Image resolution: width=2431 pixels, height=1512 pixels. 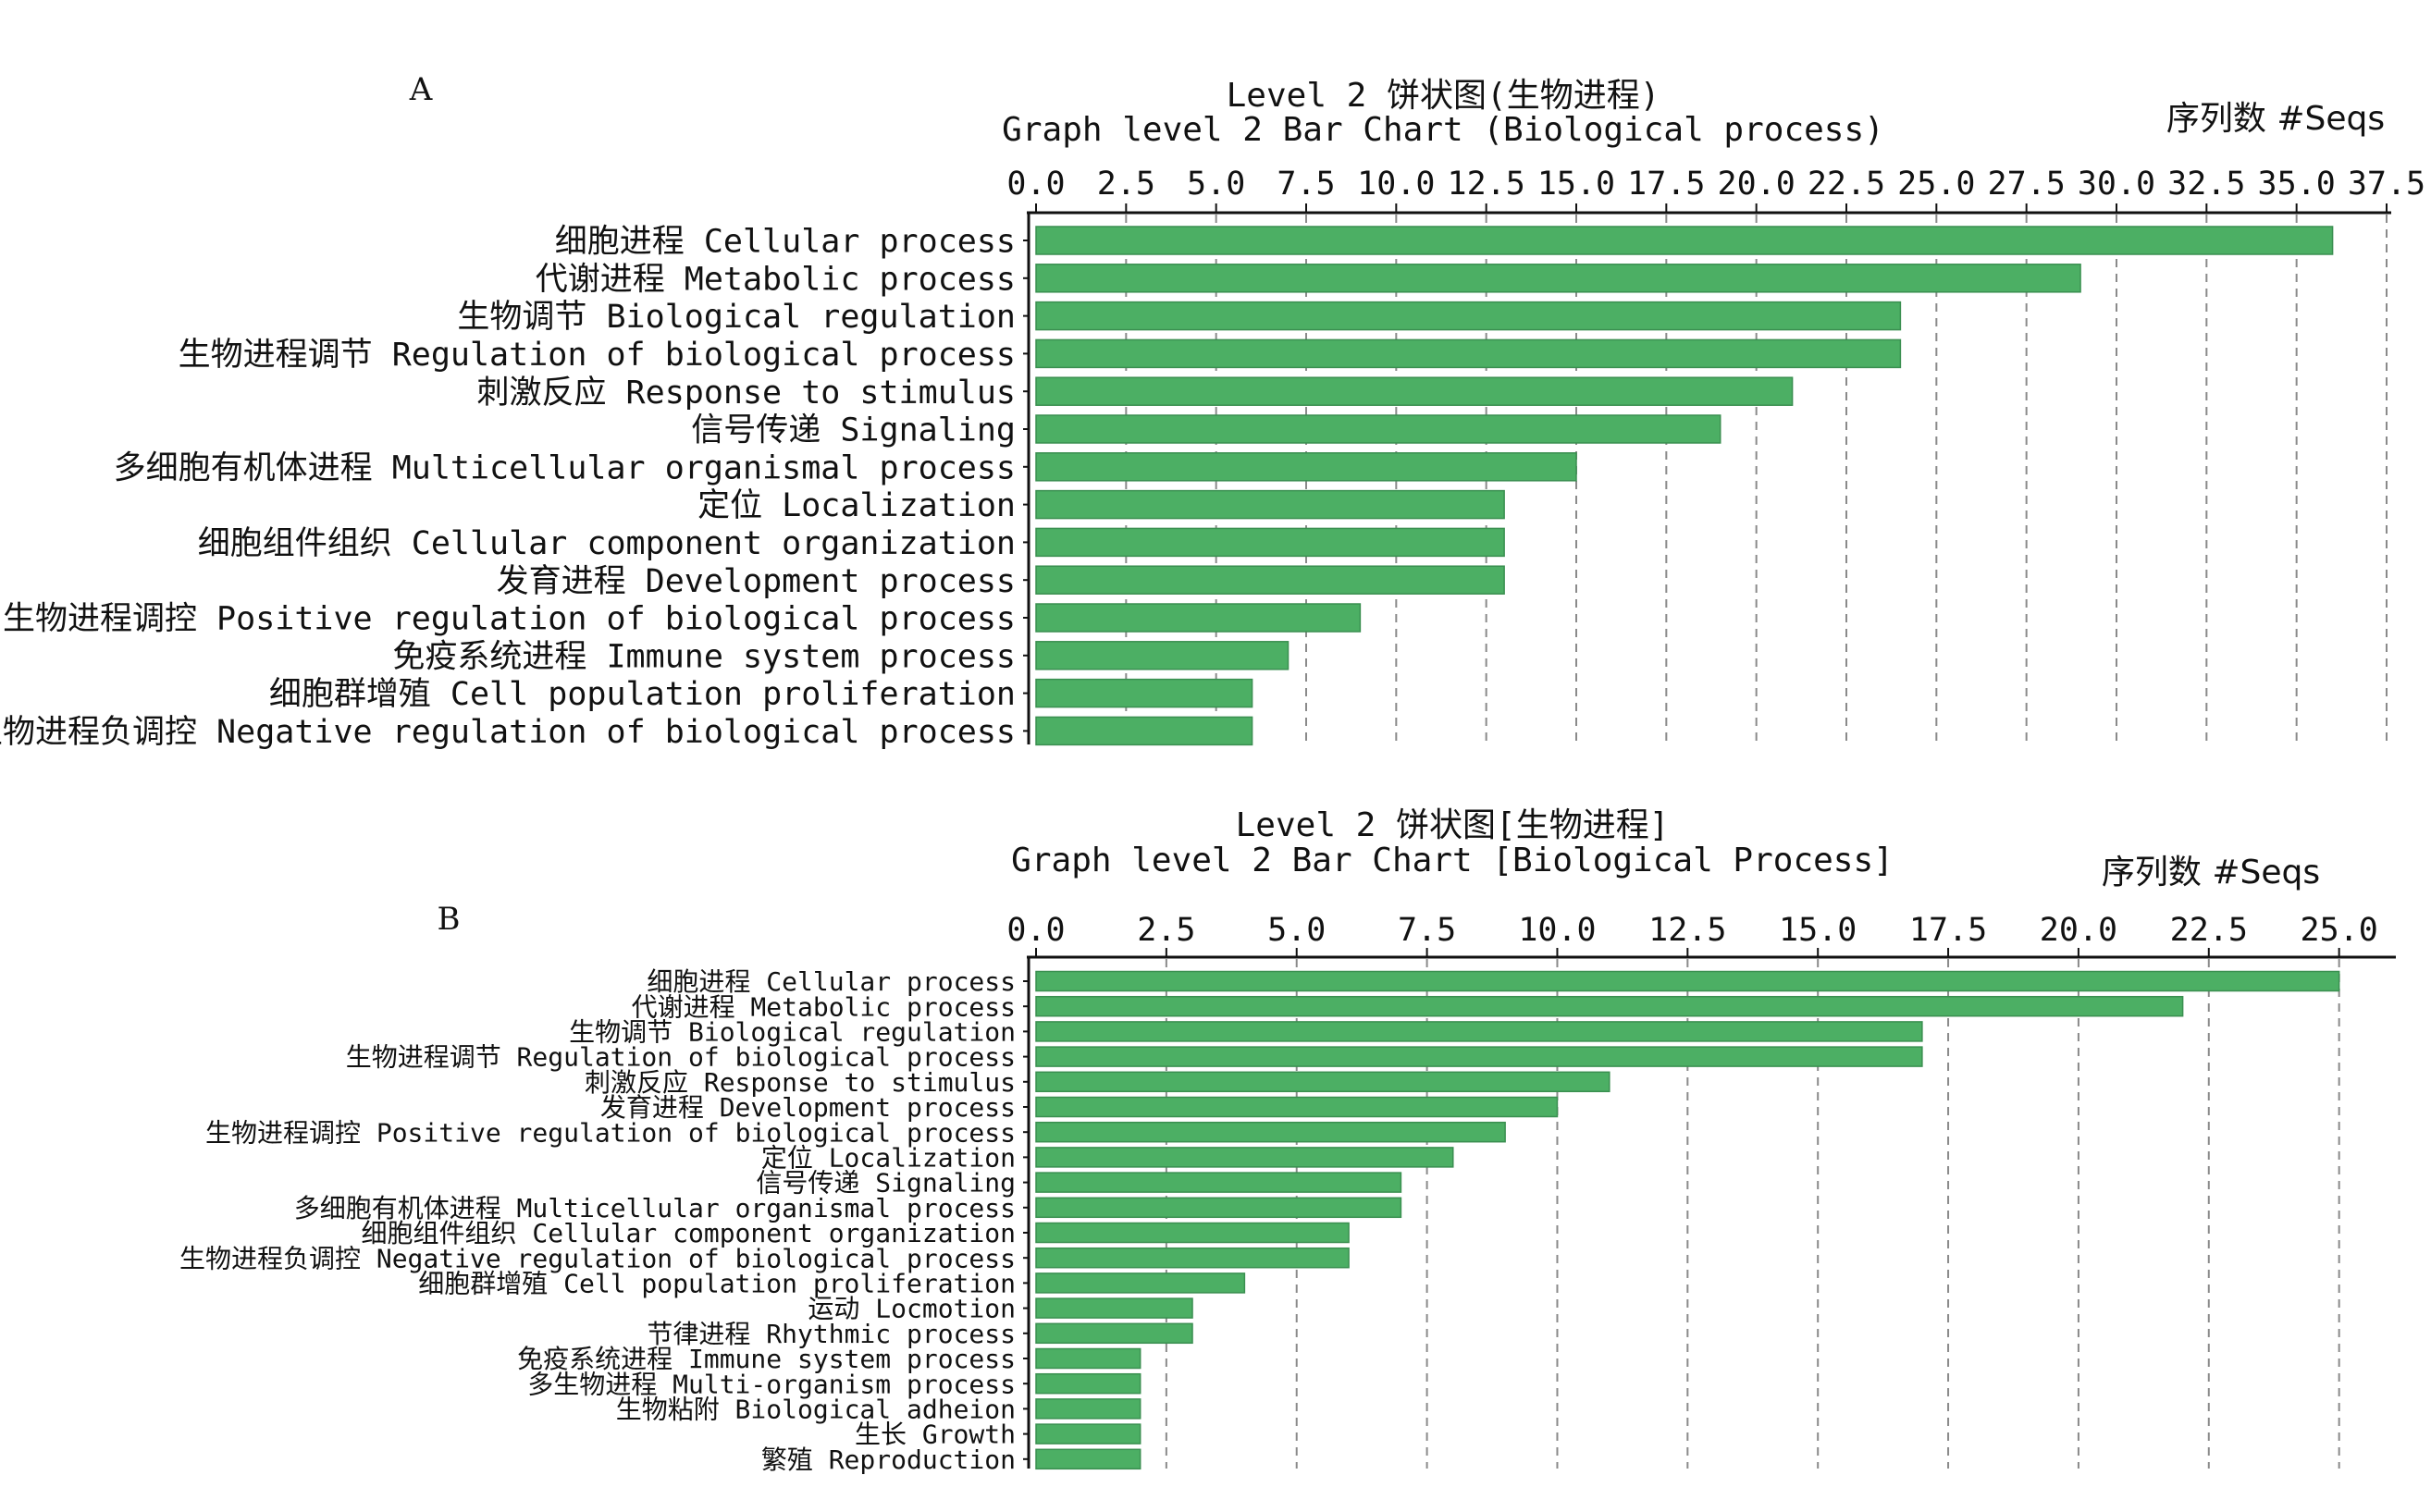 What do you see at coordinates (449, 919) in the screenshot?
I see `panel-label: B` at bounding box center [449, 919].